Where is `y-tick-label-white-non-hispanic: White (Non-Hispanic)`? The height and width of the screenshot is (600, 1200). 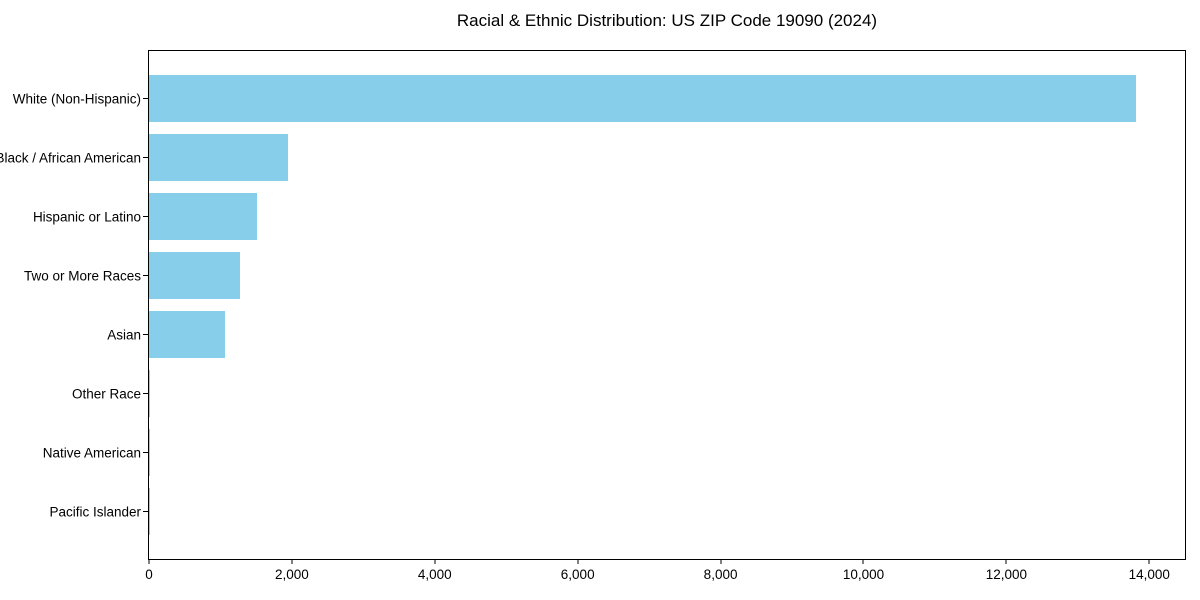 y-tick-label-white-non-hispanic: White (Non-Hispanic) is located at coordinates (76, 98).